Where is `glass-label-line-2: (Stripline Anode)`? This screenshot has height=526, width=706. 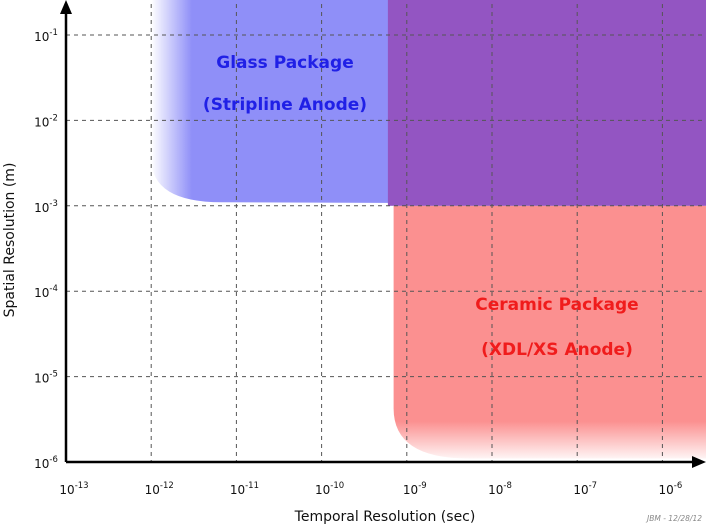 glass-label-line-2: (Stripline Anode) is located at coordinates (285, 105).